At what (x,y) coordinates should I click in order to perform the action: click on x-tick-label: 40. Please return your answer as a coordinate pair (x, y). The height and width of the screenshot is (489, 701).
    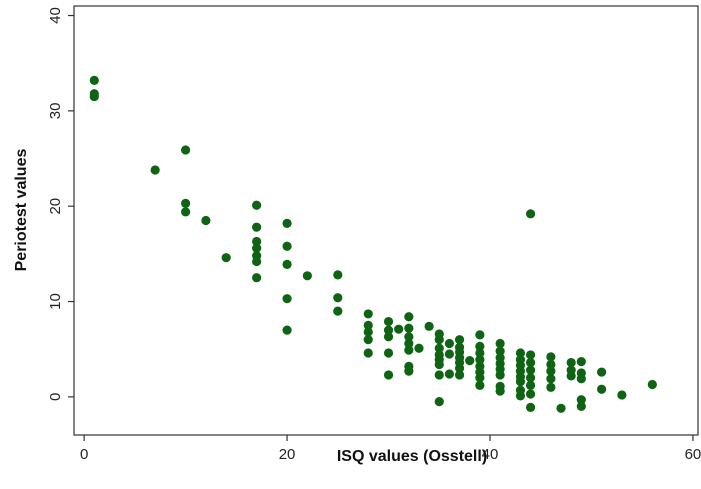
    Looking at the image, I should click on (490, 454).